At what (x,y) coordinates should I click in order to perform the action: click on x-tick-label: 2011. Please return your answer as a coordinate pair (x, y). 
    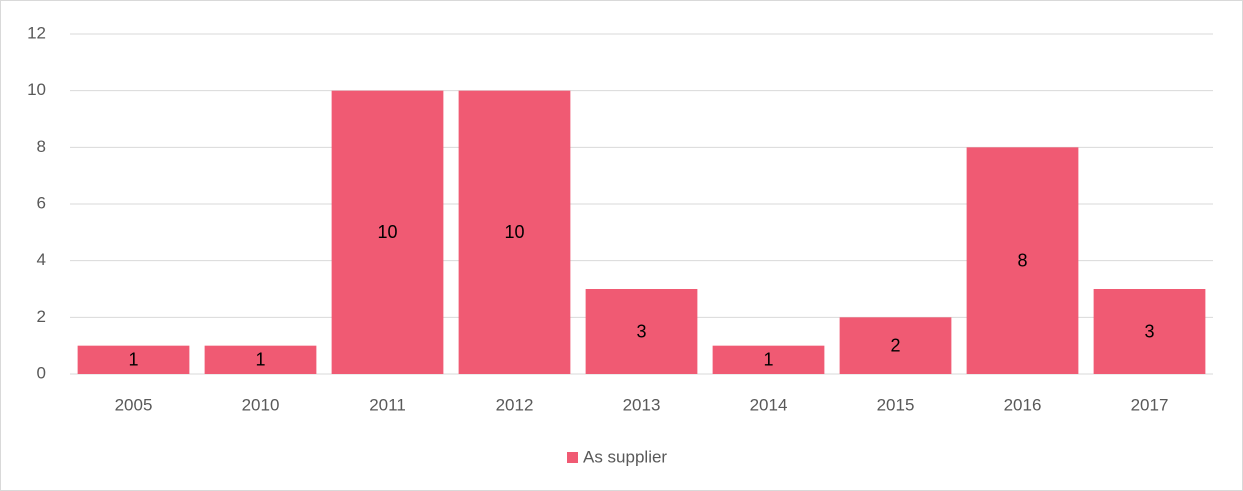
    Looking at the image, I should click on (387, 404).